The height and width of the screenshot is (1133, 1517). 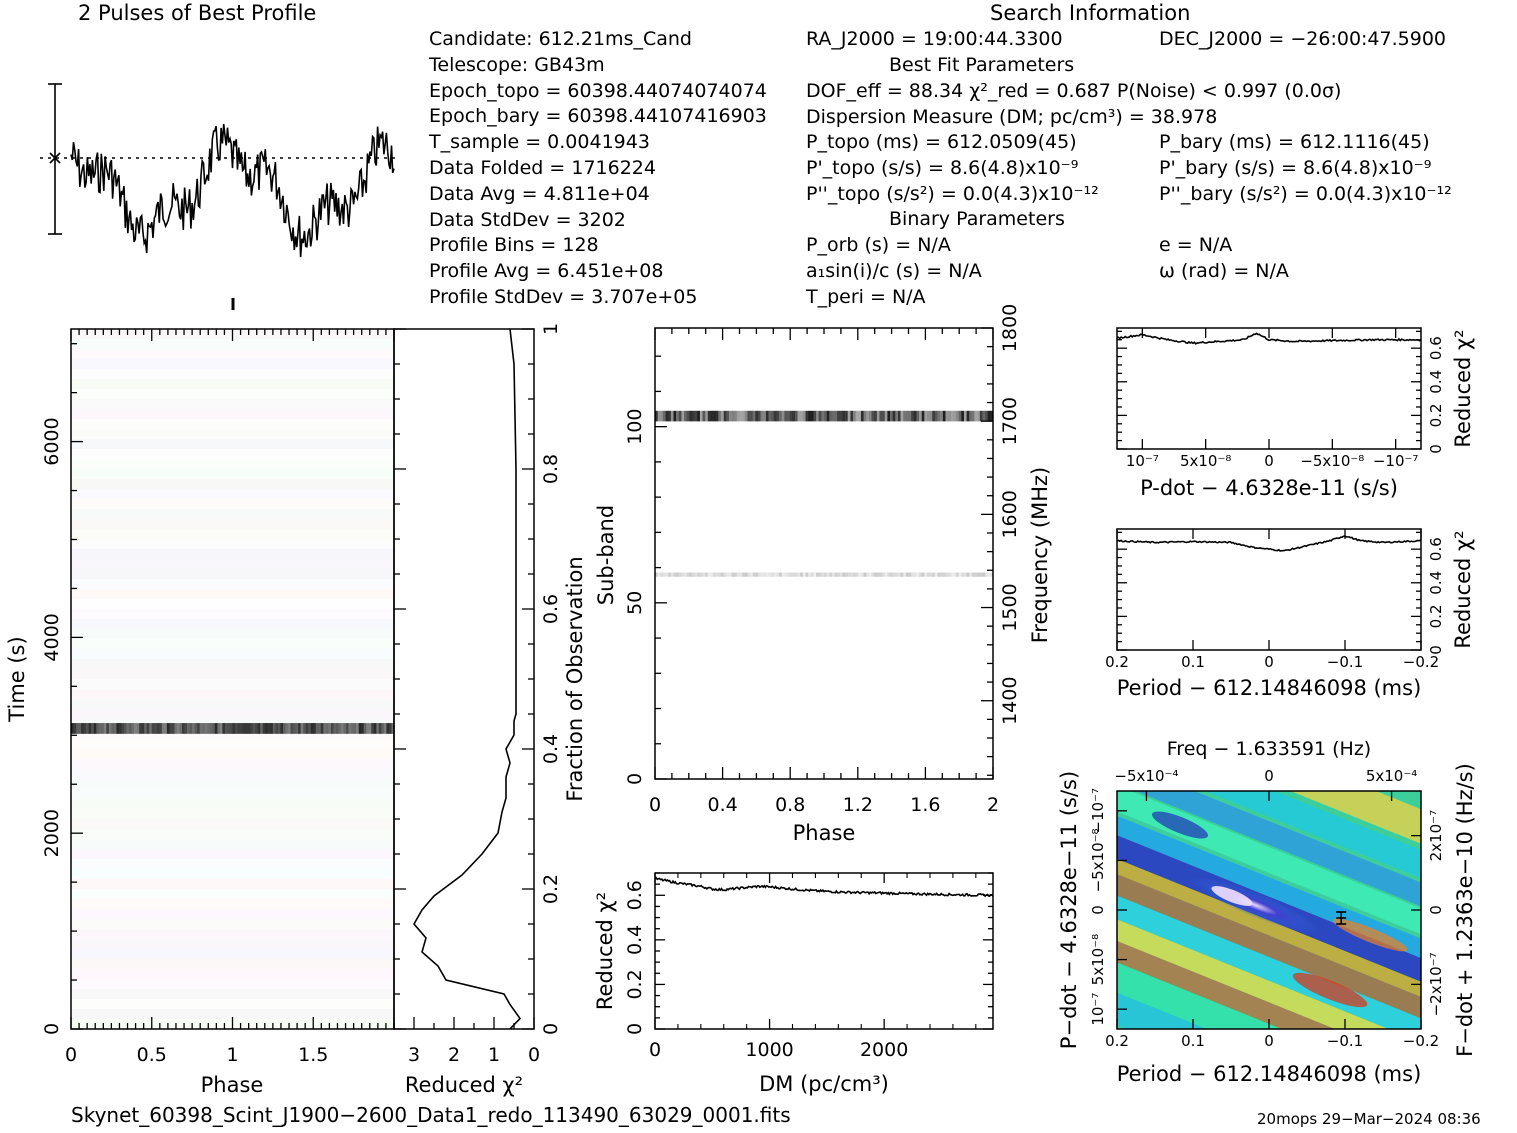 I want to click on pd-axes-ytick: 0.6, so click(x=1436, y=348).